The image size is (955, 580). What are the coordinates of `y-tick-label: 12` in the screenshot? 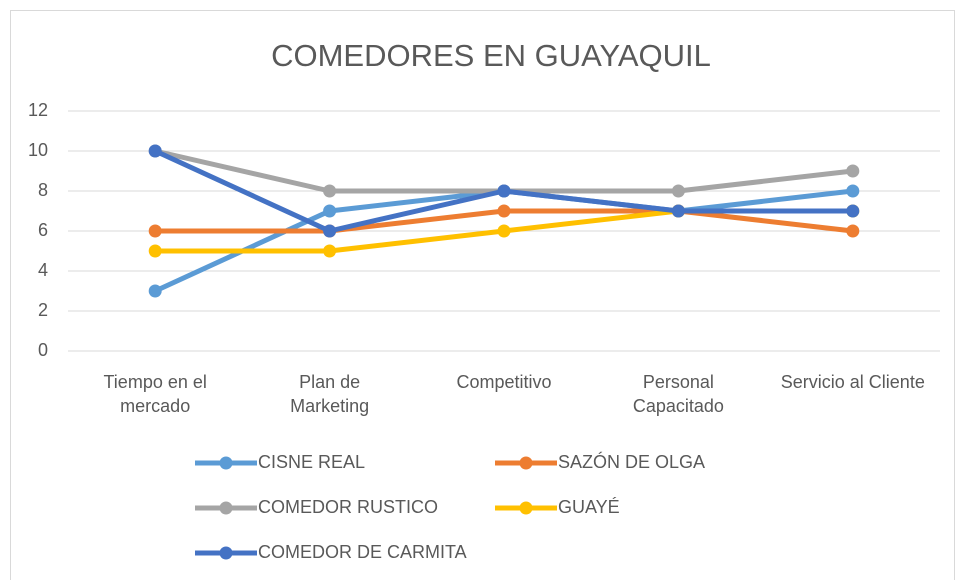 It's located at (38, 110).